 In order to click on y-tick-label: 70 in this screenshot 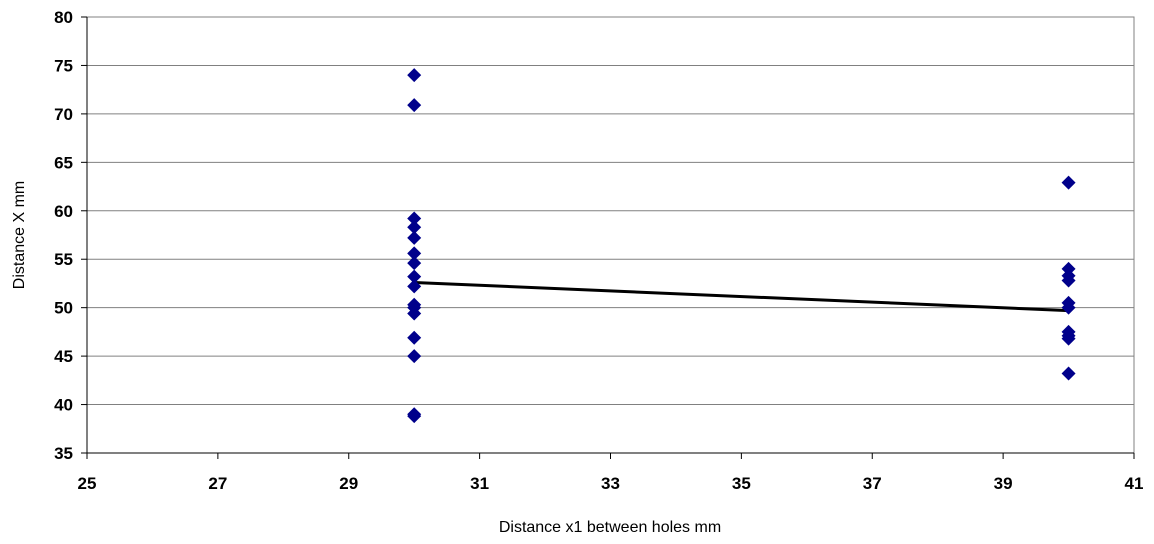, I will do `click(63, 114)`.